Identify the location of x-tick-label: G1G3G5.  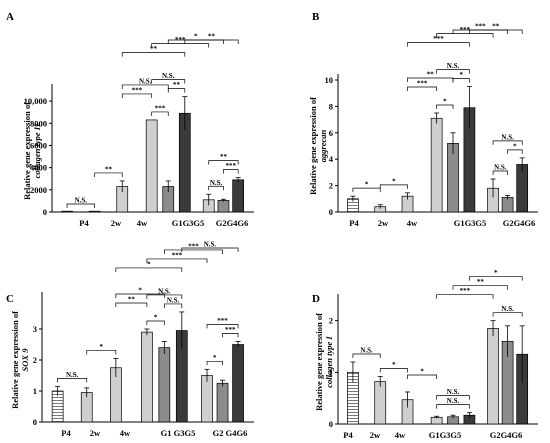
(188, 223).